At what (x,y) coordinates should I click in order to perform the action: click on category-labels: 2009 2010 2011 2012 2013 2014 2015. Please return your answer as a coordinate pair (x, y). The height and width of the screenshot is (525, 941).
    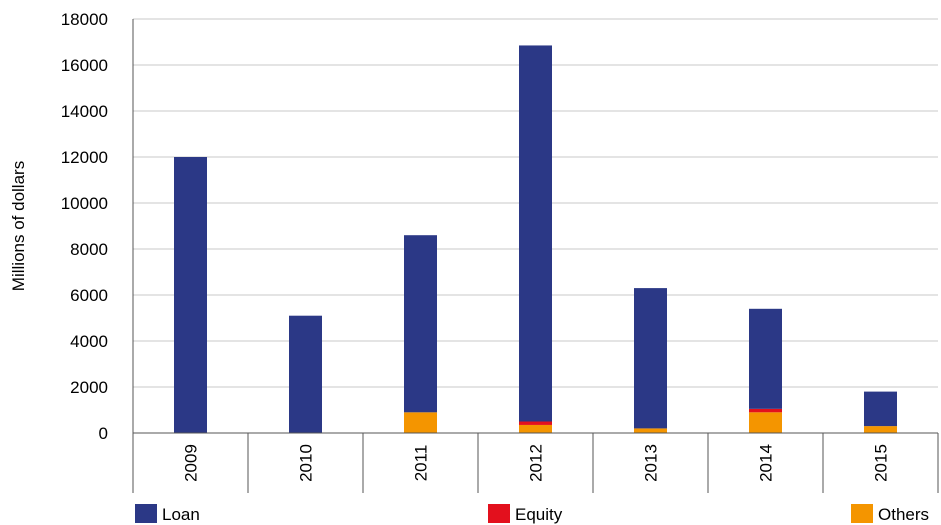
    Looking at the image, I should click on (536, 463).